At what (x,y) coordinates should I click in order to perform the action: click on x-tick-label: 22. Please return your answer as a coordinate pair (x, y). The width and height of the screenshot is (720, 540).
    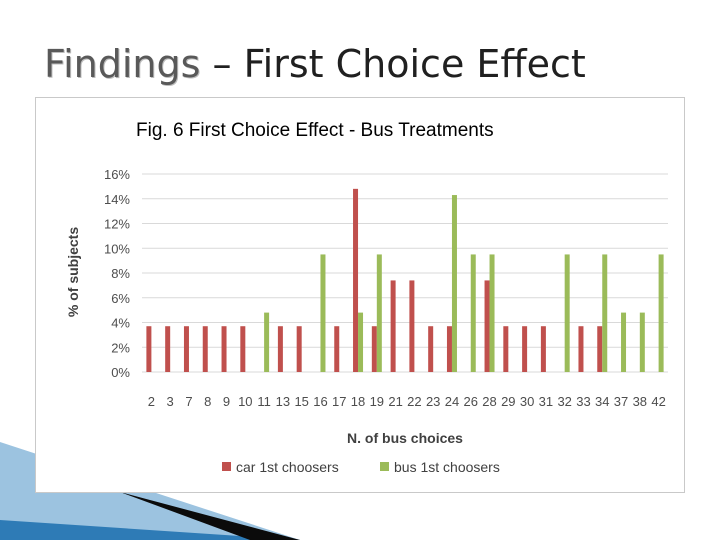
    Looking at the image, I should click on (414, 401).